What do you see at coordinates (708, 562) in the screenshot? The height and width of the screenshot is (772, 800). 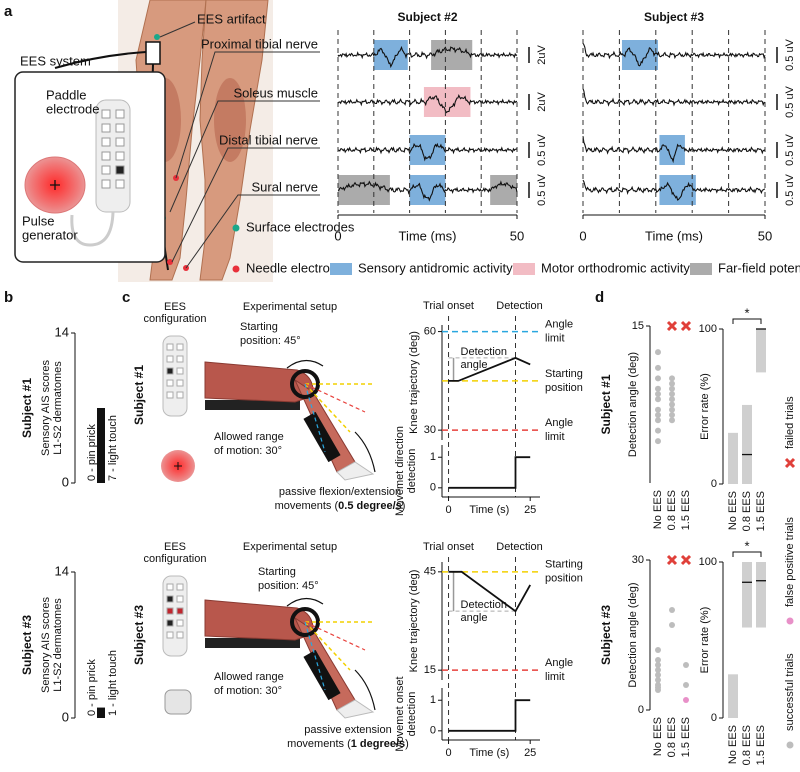 I see `y-tick-label: 100` at bounding box center [708, 562].